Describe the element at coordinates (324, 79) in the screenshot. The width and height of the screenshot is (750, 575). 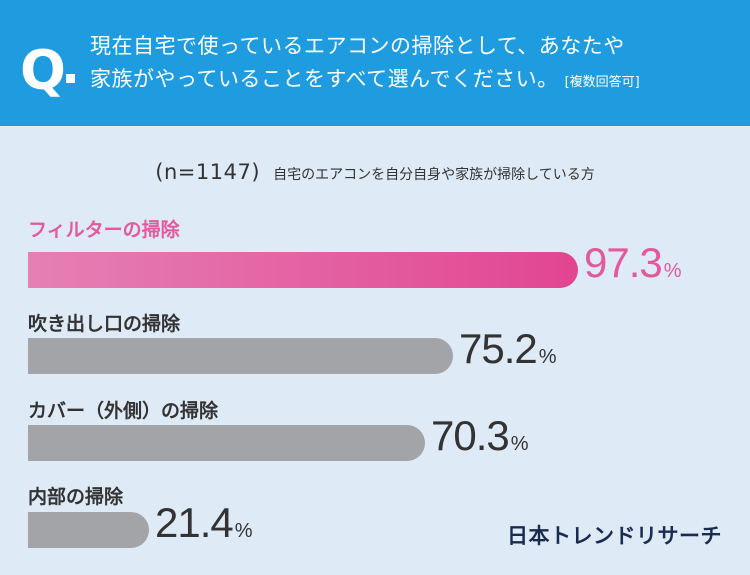
I see `question-line-2-text: 家族がやっていることをすべて選んでください。` at that location.